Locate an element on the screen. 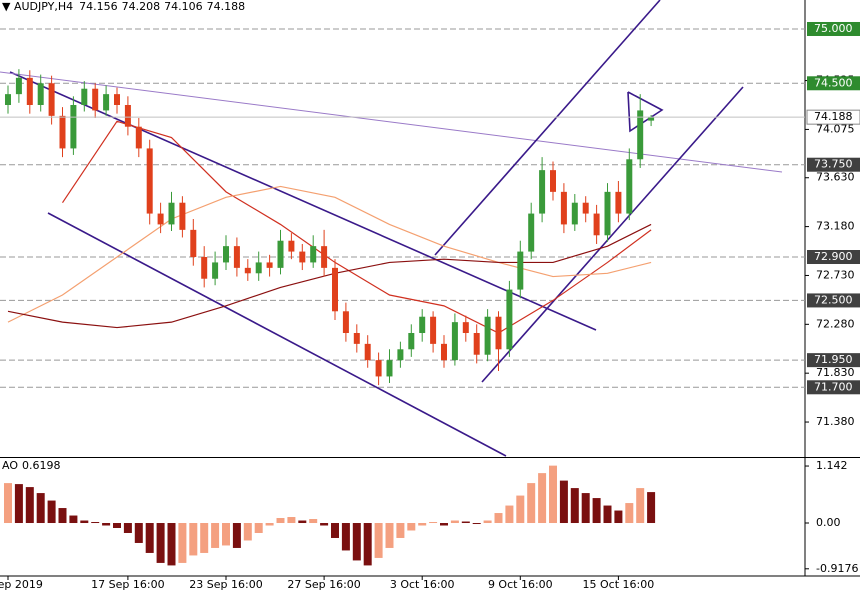  y-tick-label: 1.142 is located at coordinates (832, 465).